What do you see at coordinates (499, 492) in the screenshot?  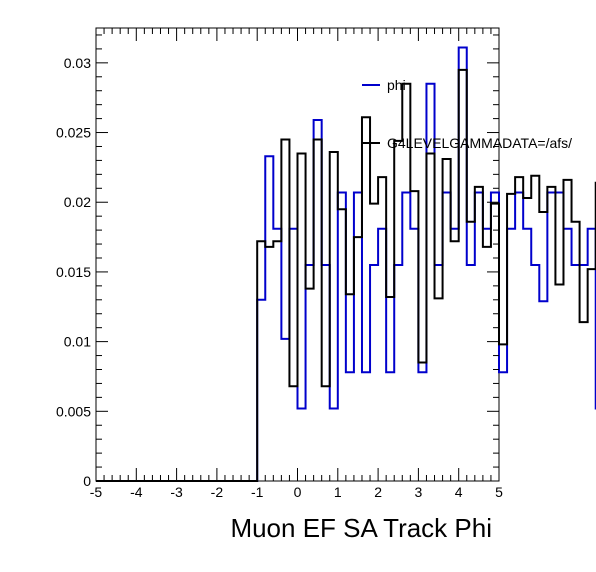 I see `x-tick-label: 5` at bounding box center [499, 492].